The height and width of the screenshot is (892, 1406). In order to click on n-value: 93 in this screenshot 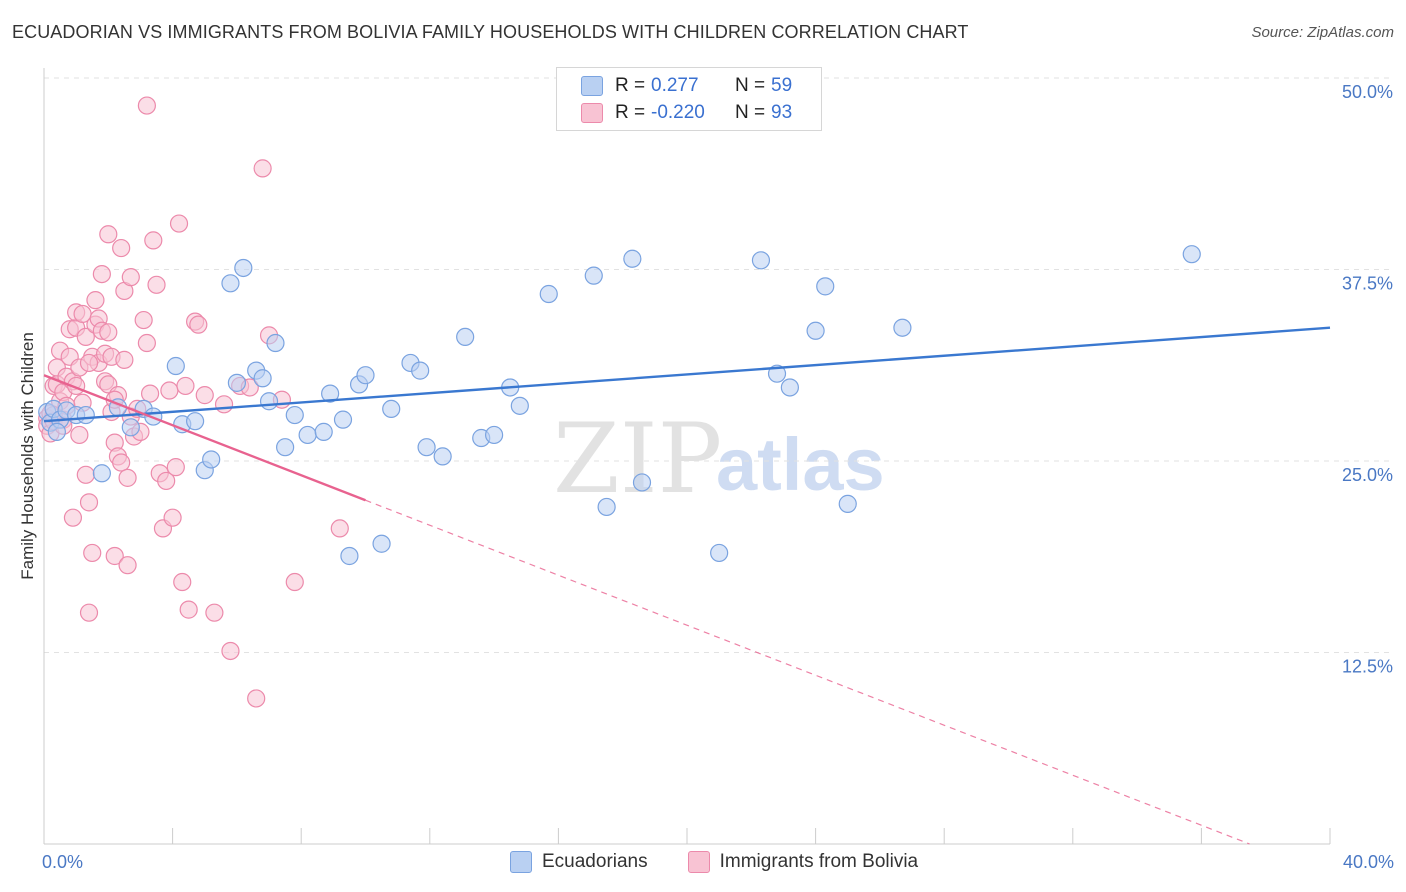, I will do `click(782, 112)`.